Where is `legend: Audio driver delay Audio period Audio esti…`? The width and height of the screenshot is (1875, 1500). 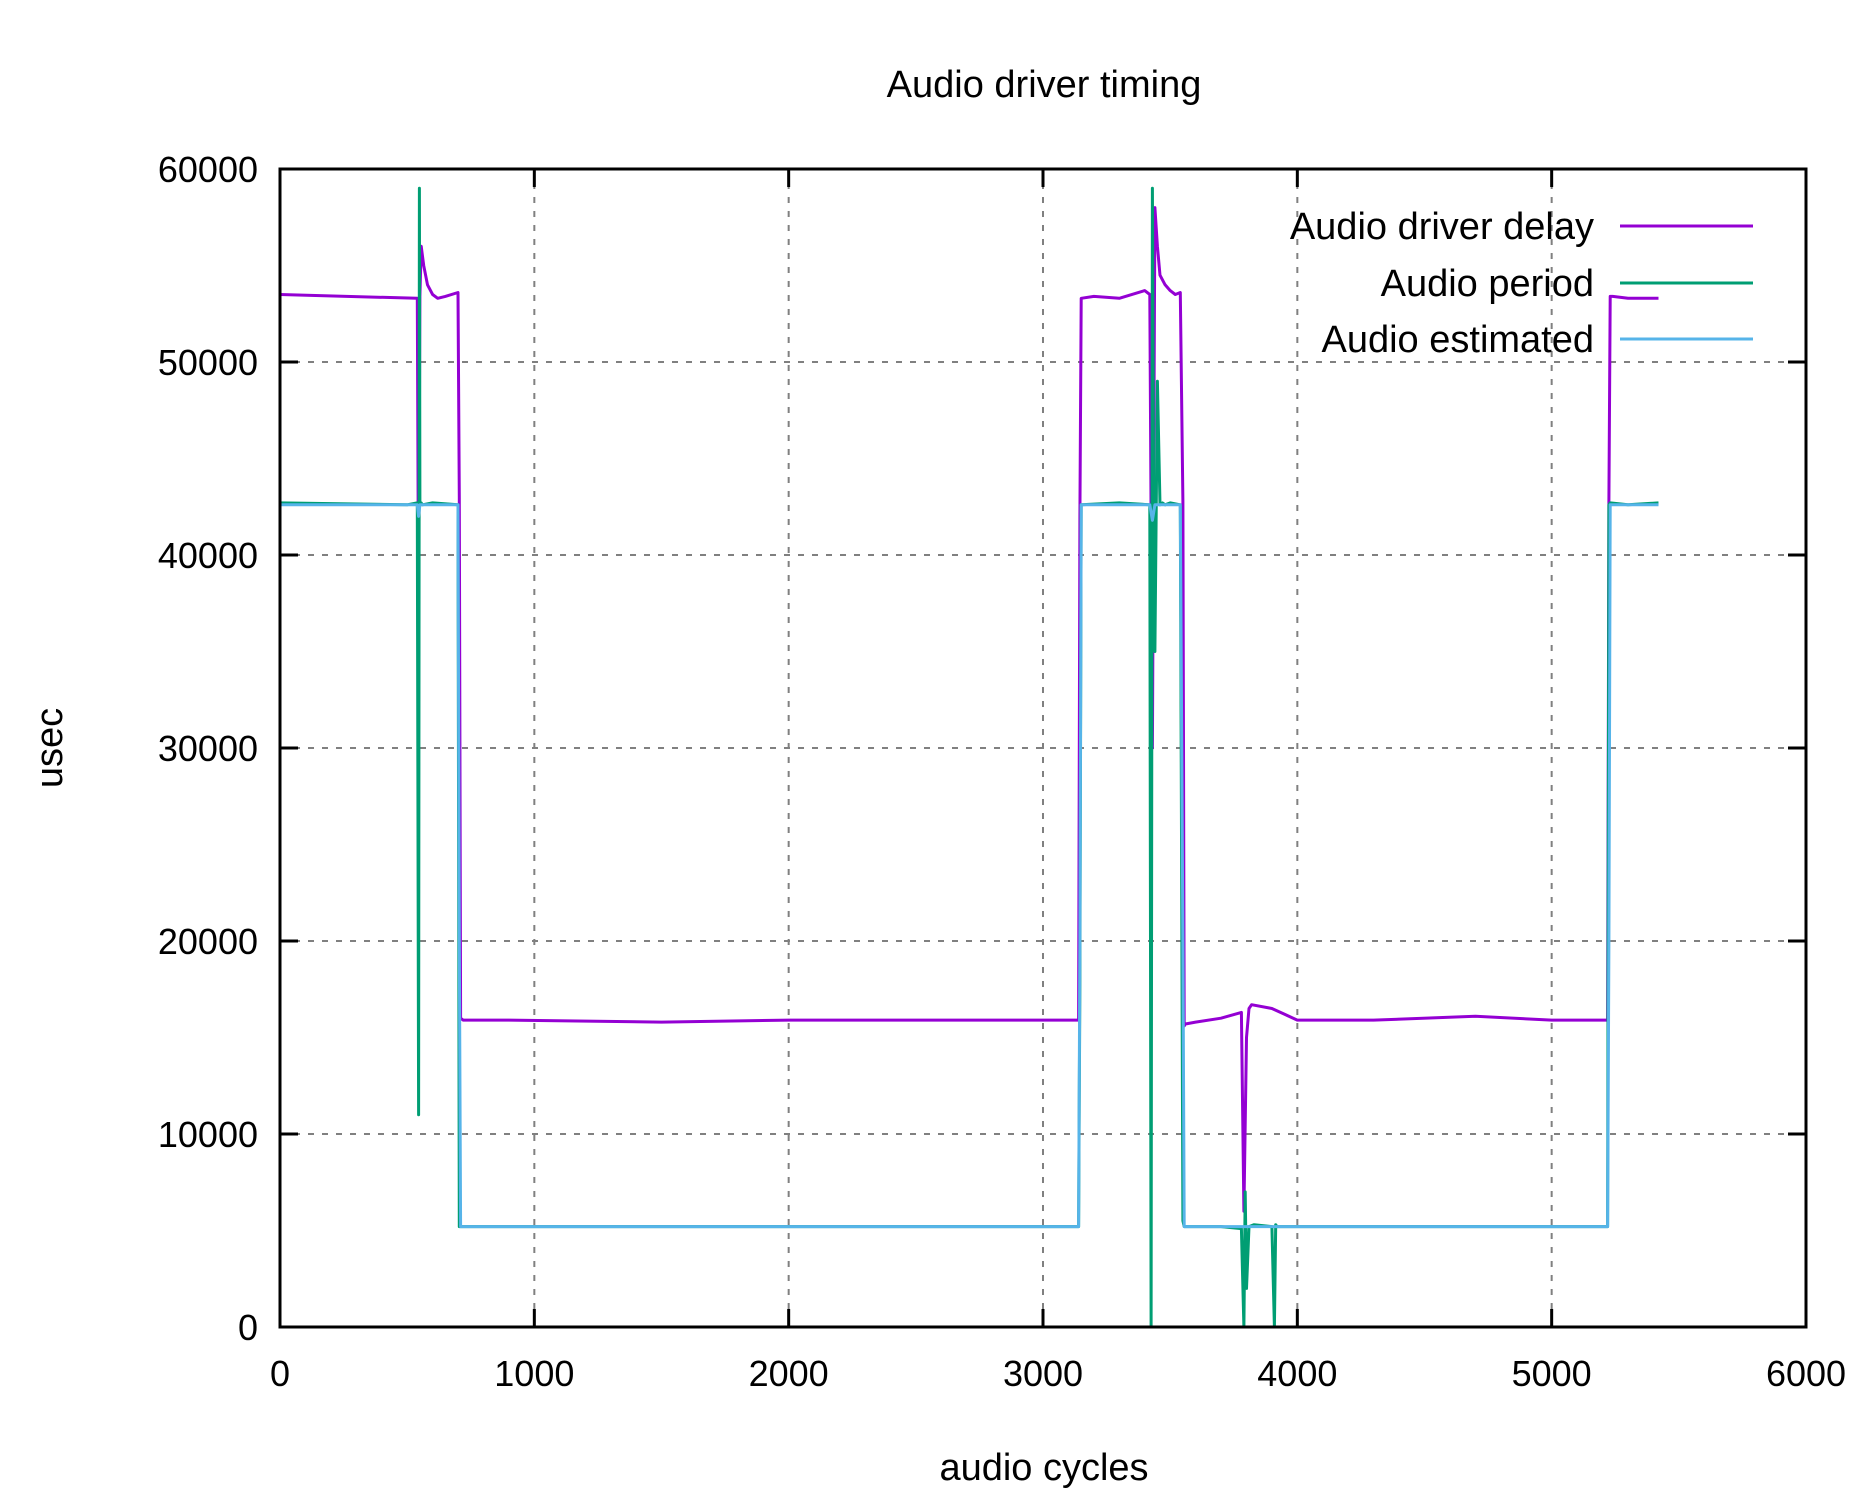
legend: Audio driver delay Audio period Audio esti… is located at coordinates (1521, 283).